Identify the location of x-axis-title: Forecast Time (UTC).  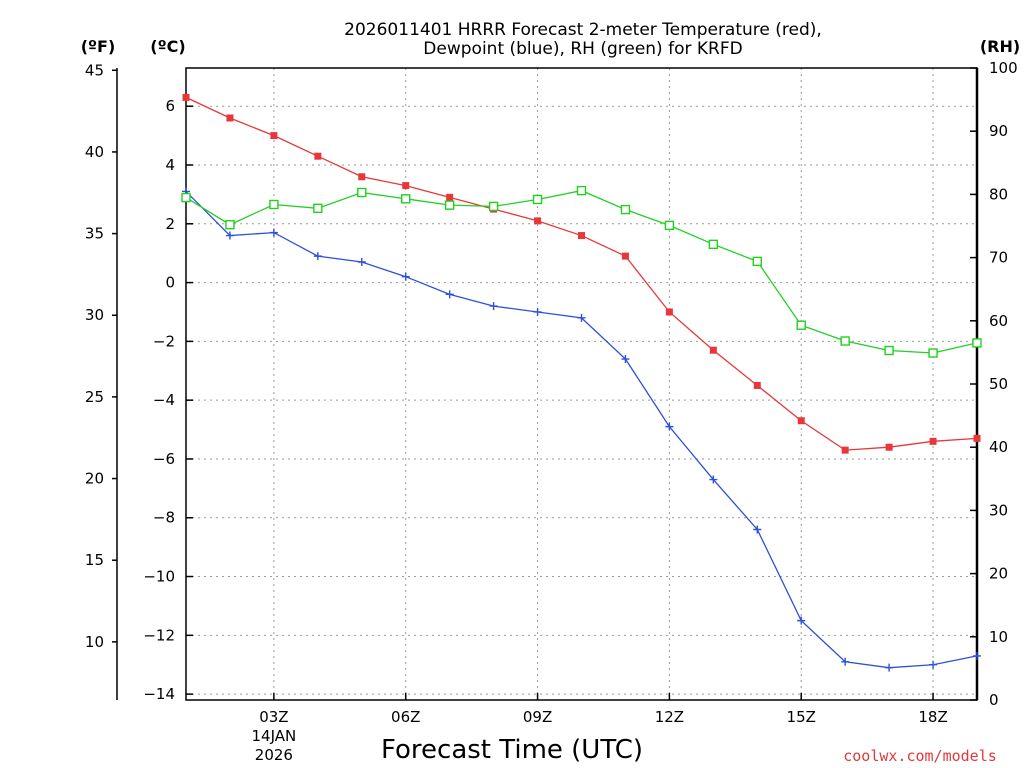
(512, 750).